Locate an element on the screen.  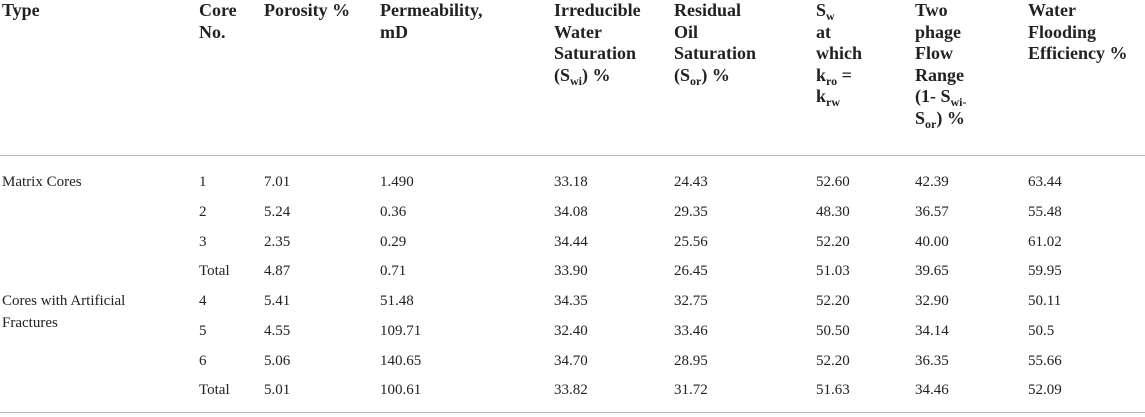
header-line: No. is located at coordinates (212, 31).